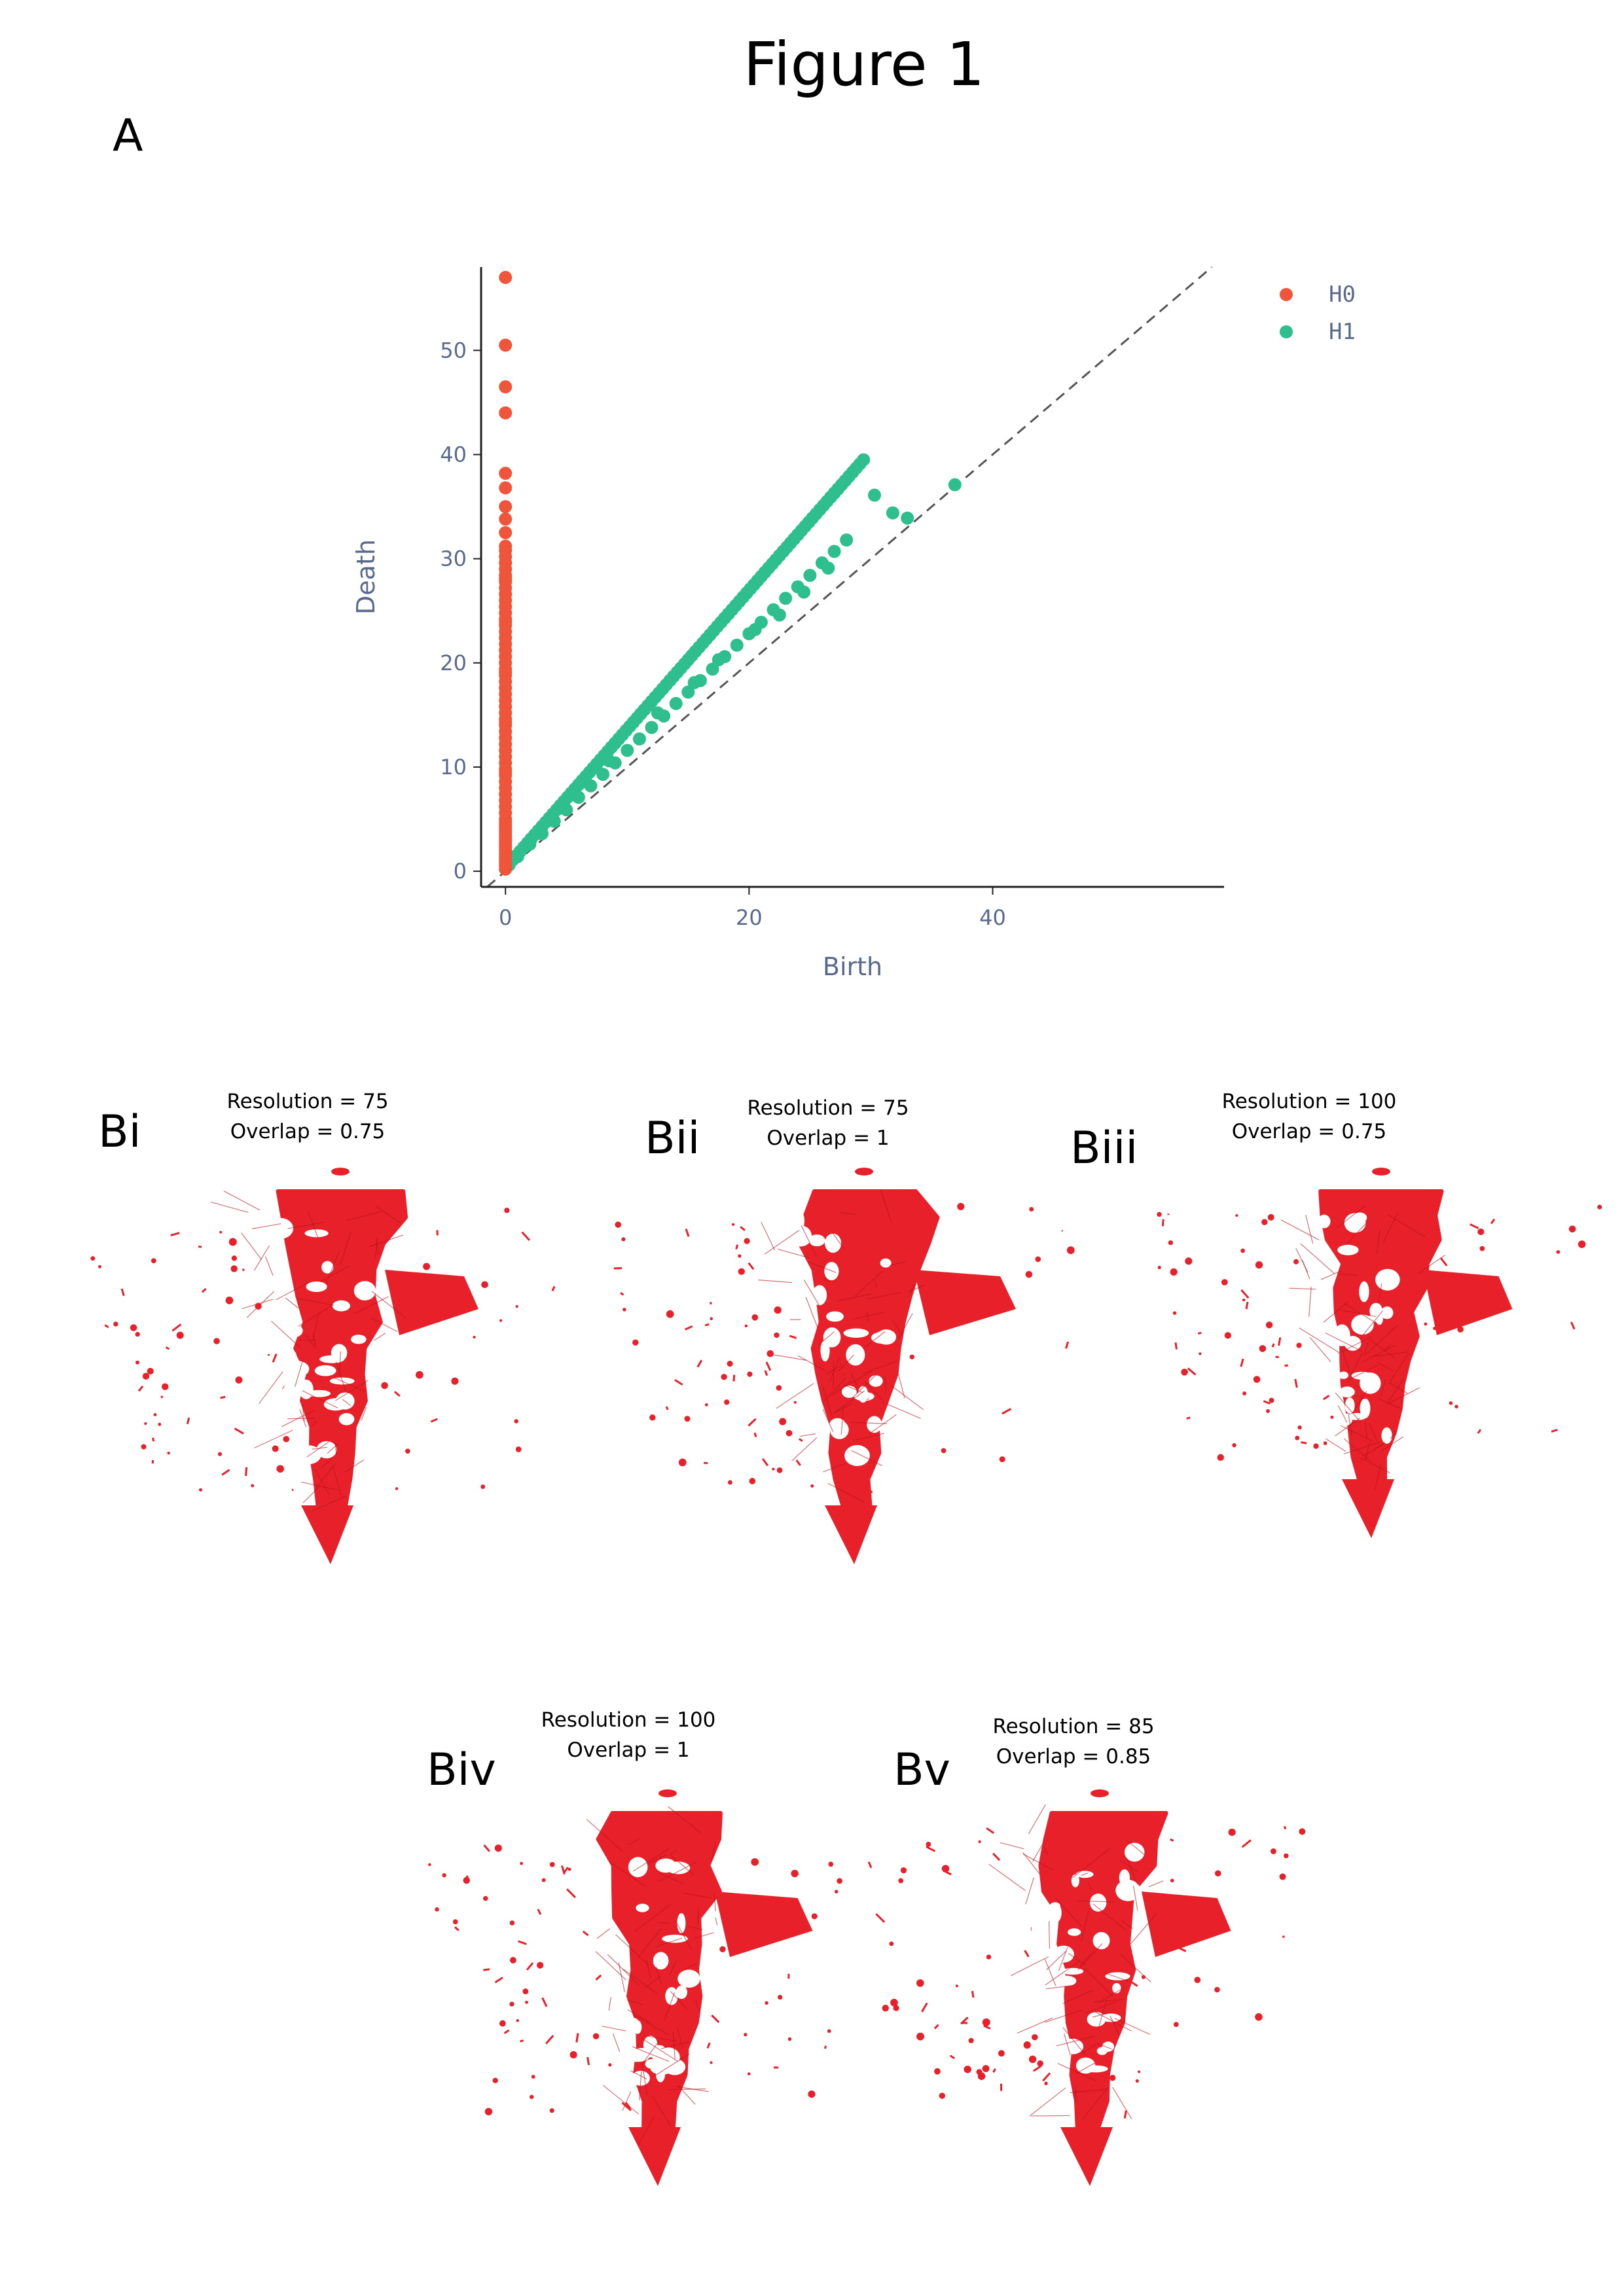  Describe the element at coordinates (1086, 2156) in the screenshot. I see `mapper-bottom-tip` at that location.